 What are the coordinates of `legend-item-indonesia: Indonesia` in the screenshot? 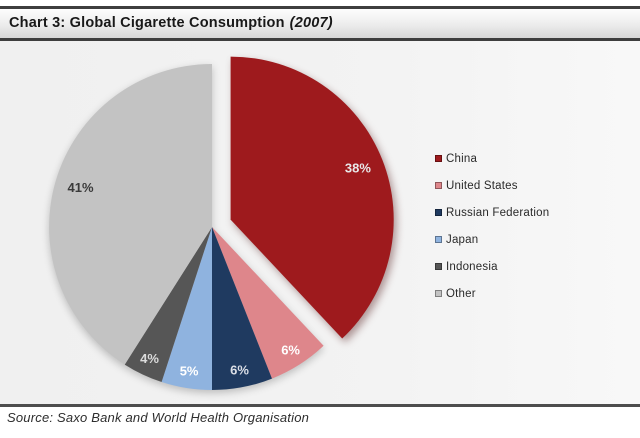 It's located at (492, 266).